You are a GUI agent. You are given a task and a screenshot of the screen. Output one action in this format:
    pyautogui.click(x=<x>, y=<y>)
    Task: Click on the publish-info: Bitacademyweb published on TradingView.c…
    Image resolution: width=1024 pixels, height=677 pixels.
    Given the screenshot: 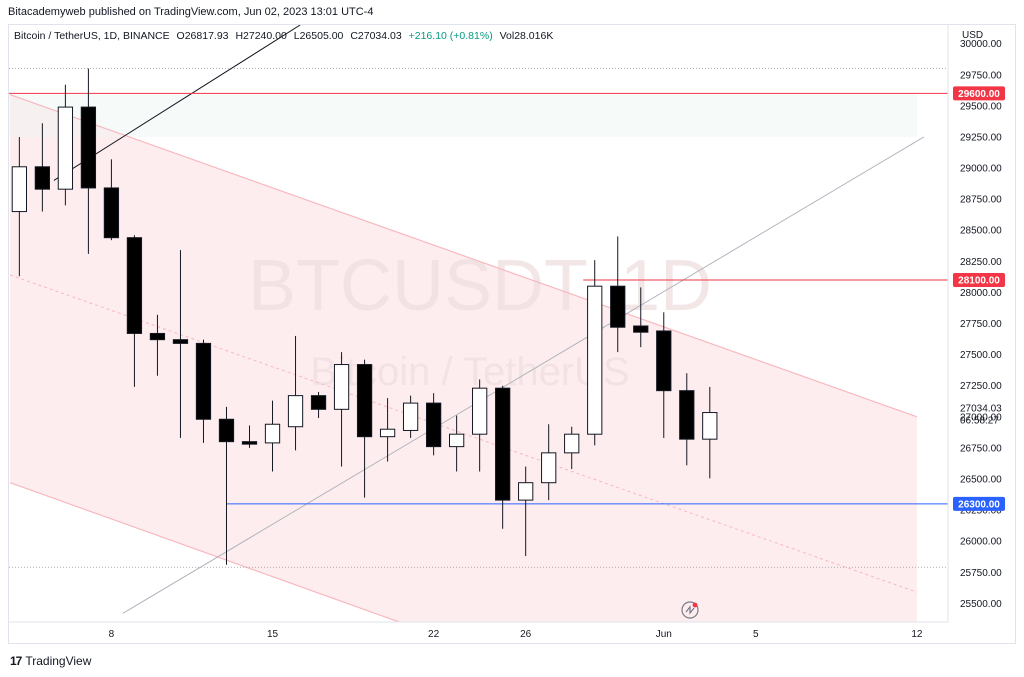 What is the action you would take?
    pyautogui.click(x=191, y=12)
    